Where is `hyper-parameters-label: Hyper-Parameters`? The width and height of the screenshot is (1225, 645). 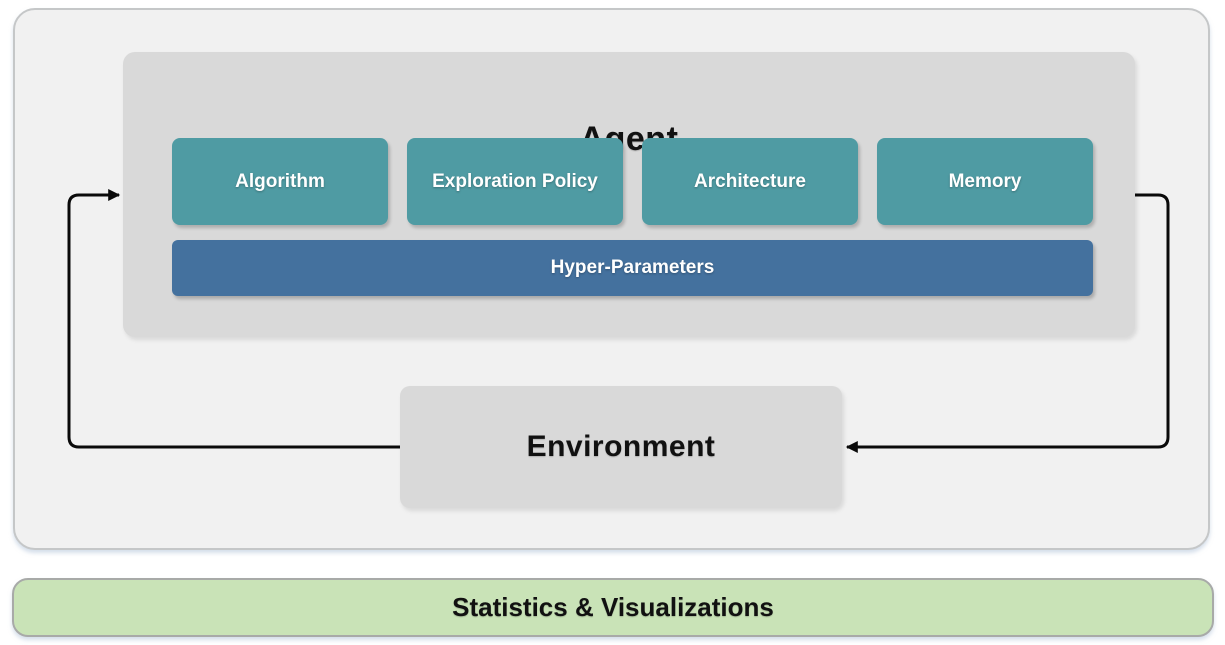 hyper-parameters-label: Hyper-Parameters is located at coordinates (632, 267).